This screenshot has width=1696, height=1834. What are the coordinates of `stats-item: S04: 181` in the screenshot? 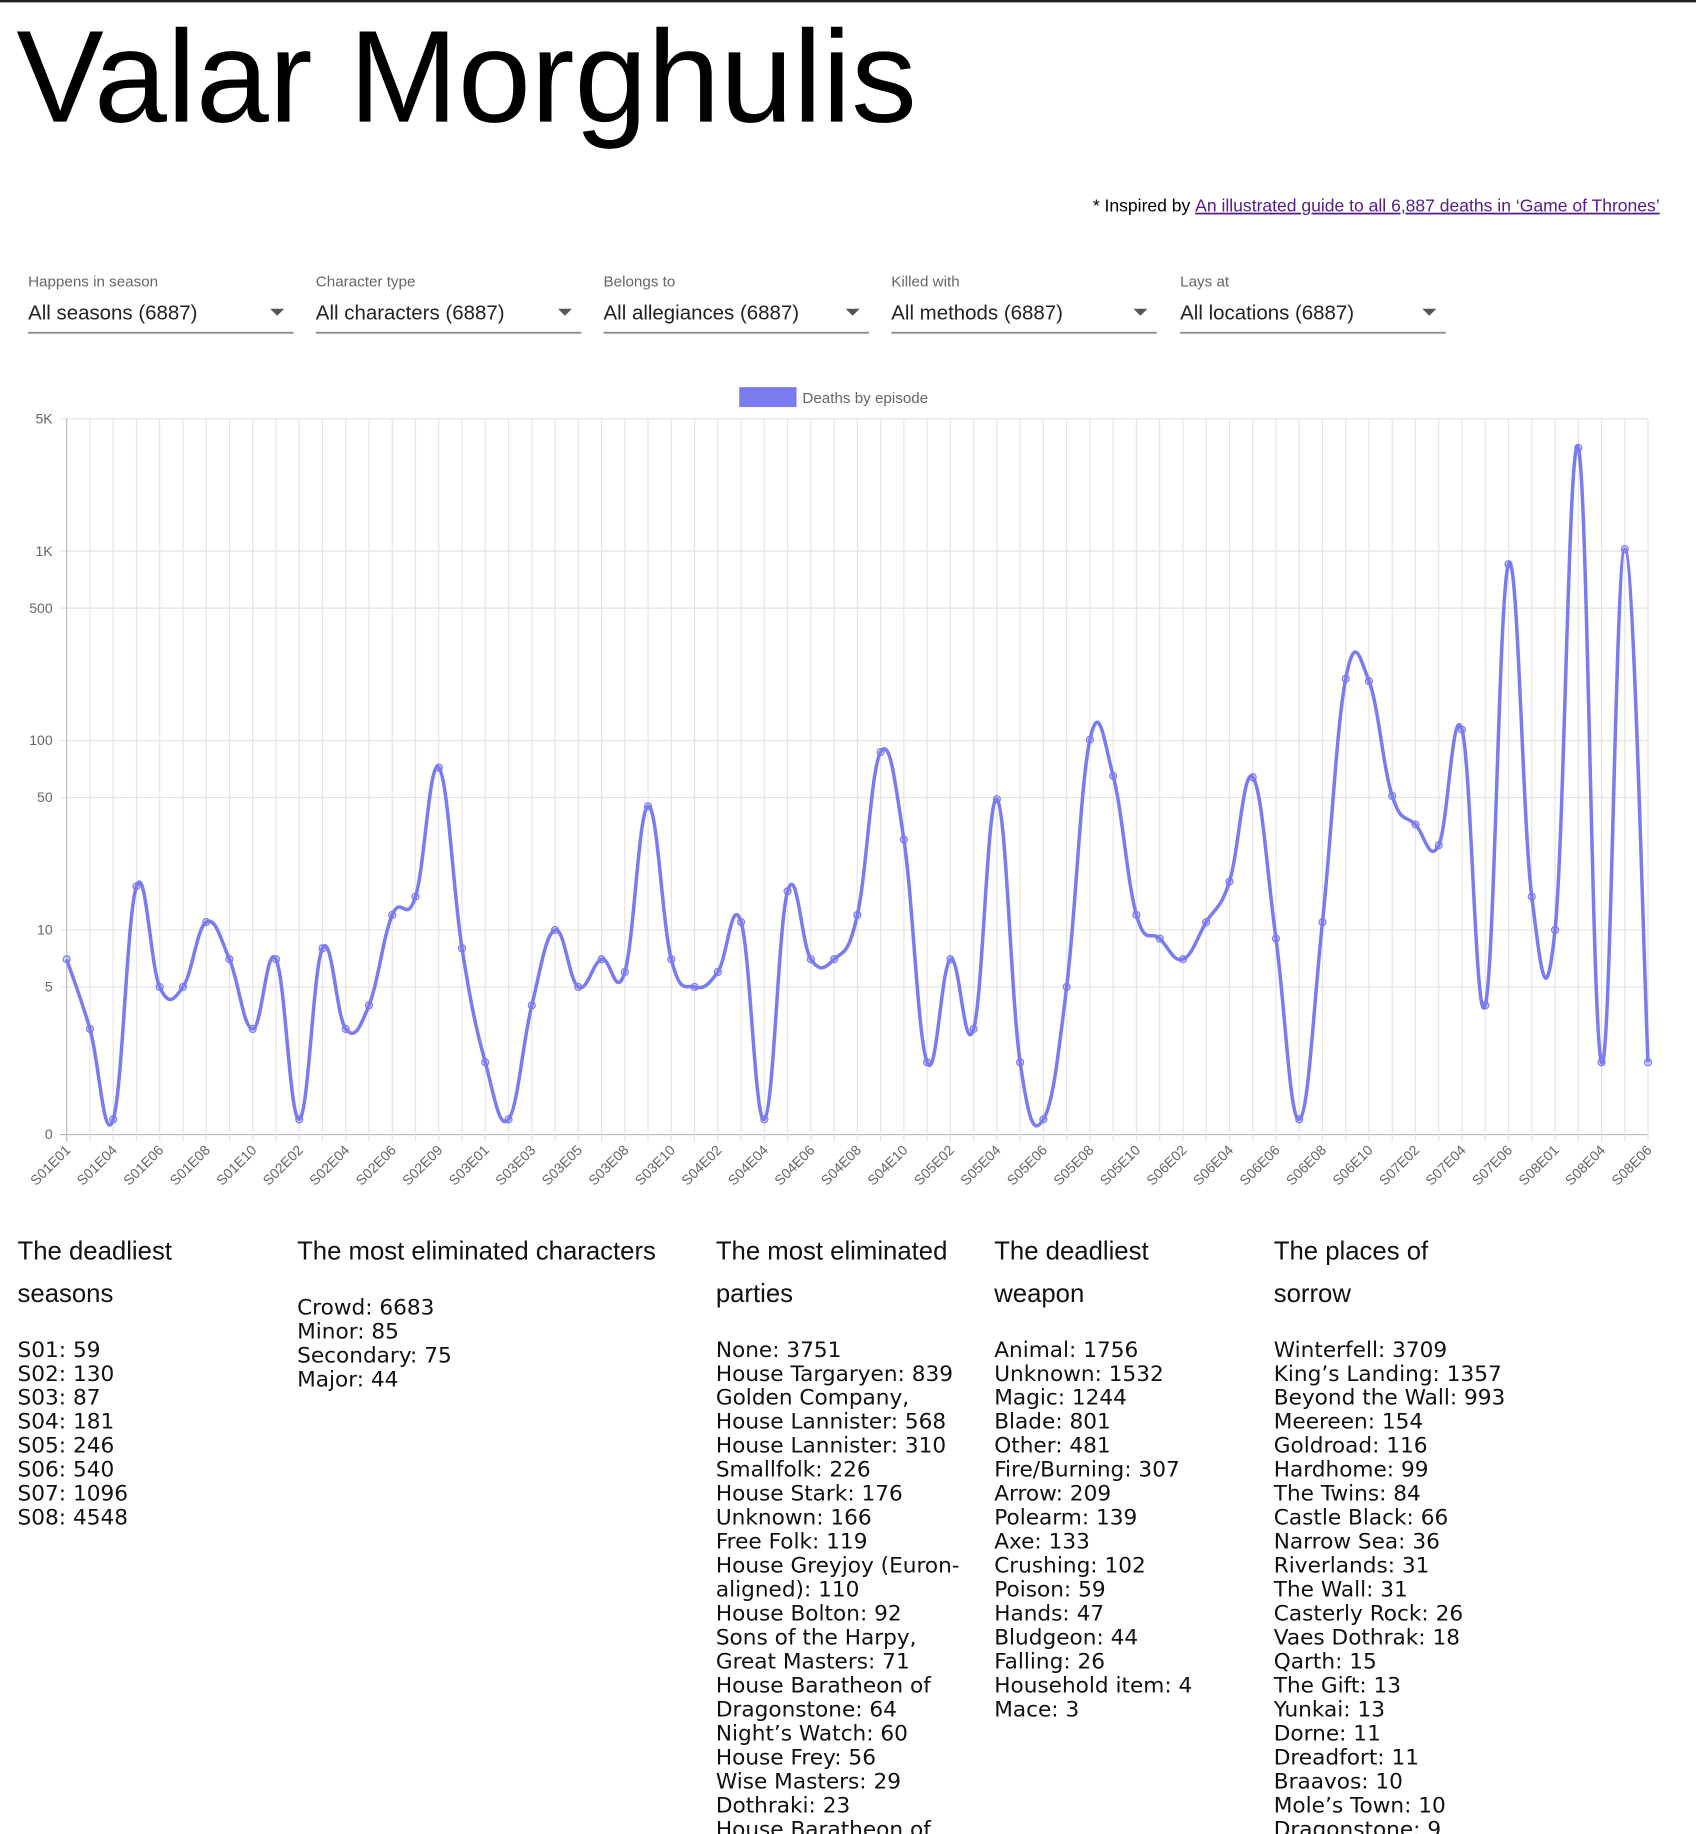 It's located at (66, 1422).